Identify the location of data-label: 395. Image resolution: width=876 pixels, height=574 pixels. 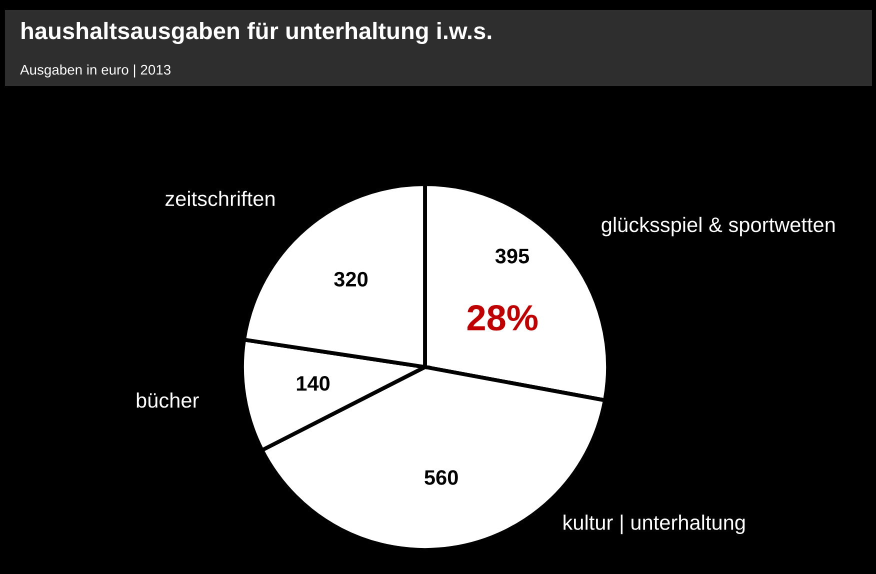
(512, 256).